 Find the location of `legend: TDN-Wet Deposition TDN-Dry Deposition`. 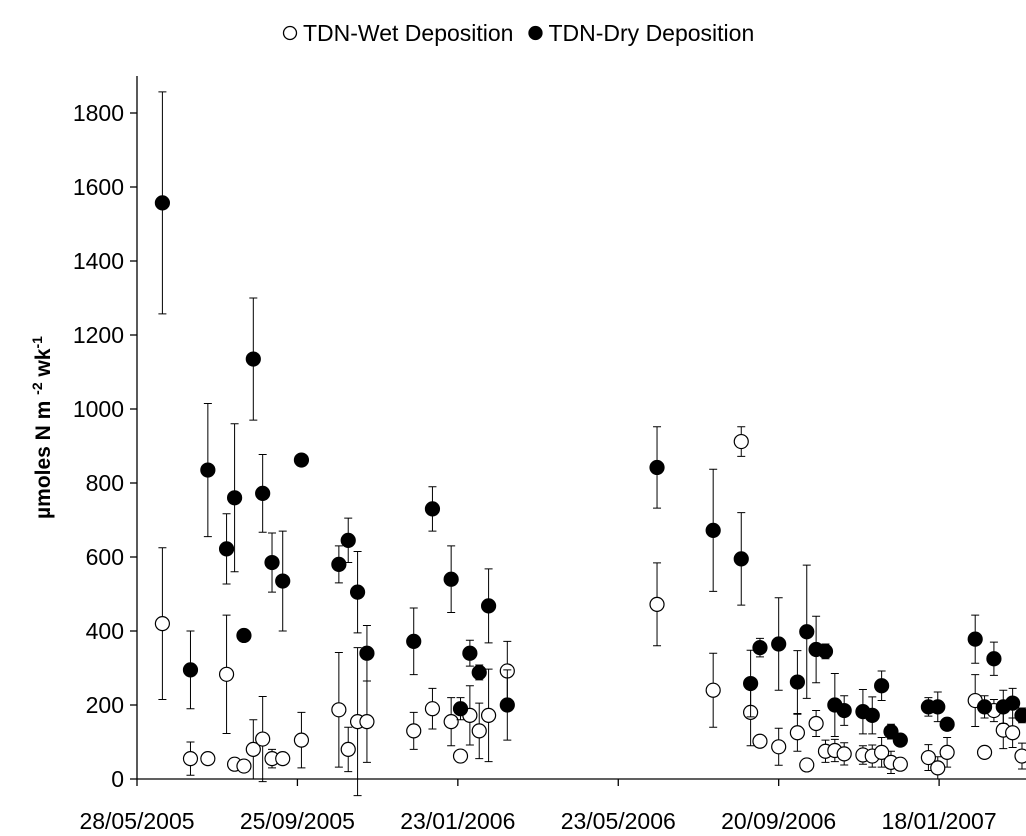

legend: TDN-Wet Deposition TDN-Dry Deposition is located at coordinates (518, 33).